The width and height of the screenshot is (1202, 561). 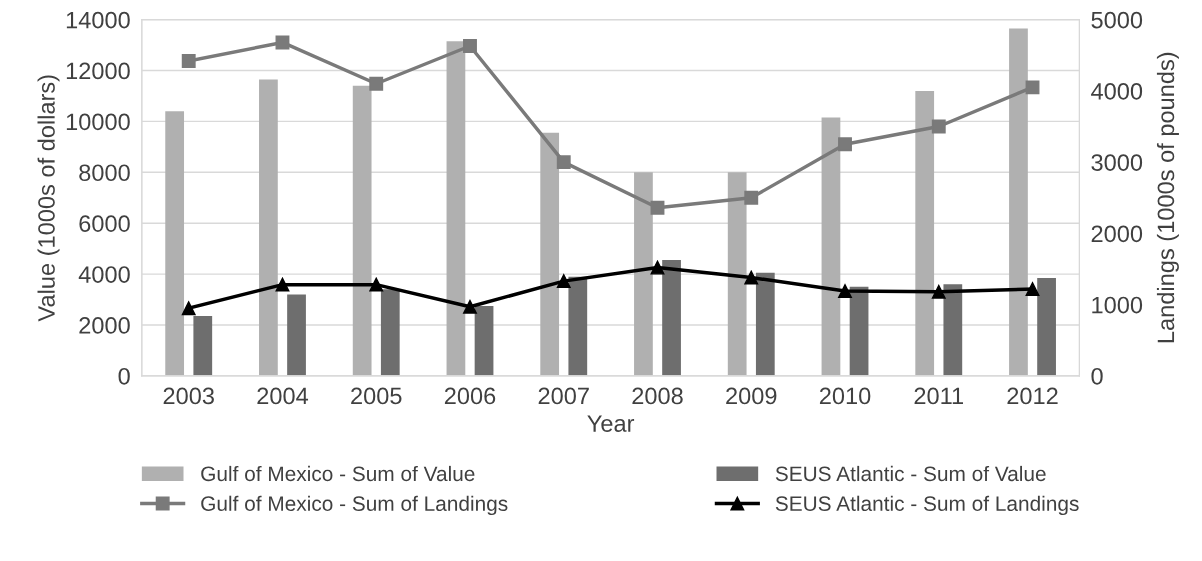 I want to click on y-tick-label: 10000, so click(x=98, y=122).